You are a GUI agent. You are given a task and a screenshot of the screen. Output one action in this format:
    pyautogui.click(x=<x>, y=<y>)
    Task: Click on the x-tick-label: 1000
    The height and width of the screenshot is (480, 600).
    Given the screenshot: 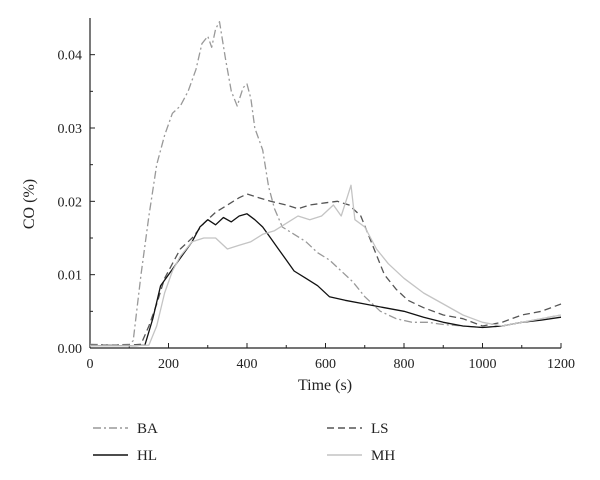 What is the action you would take?
    pyautogui.click(x=483, y=364)
    